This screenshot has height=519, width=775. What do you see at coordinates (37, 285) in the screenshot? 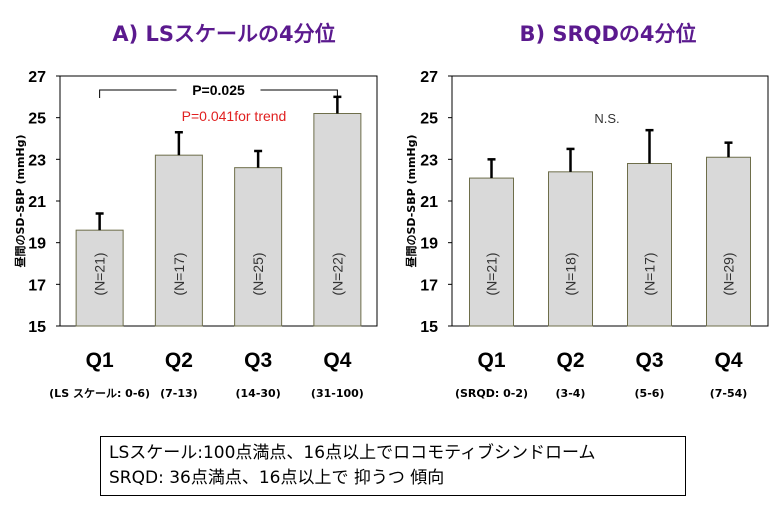
I see `a-ytick-label: 17` at bounding box center [37, 285].